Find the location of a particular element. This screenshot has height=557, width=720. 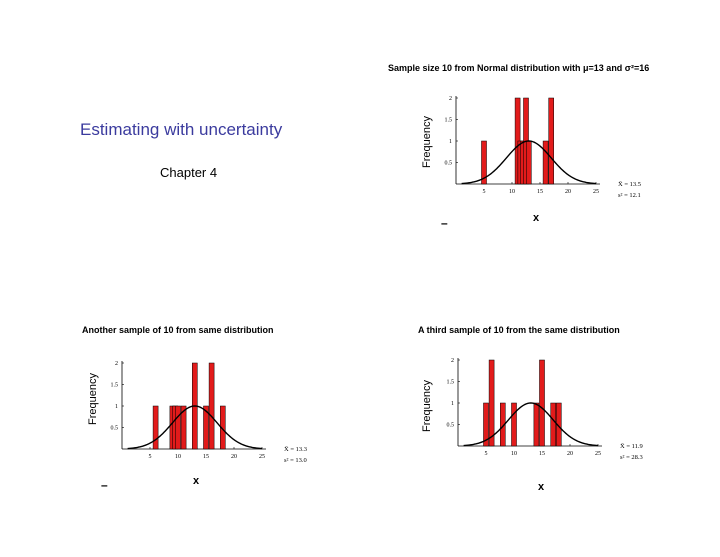

chart-3-svg: 5 10 15 20 25 0.5 1 1.5 2 X̄ = 11.9 s² = 28.3 is located at coordinates (545, 409).